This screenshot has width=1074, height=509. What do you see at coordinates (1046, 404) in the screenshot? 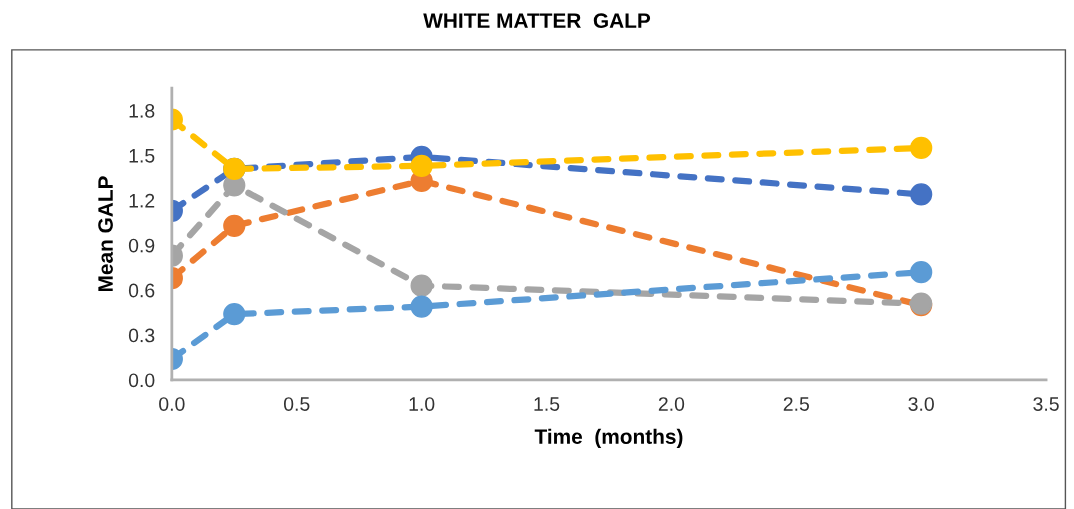
I see `x-tick-label: 3.5` at bounding box center [1046, 404].